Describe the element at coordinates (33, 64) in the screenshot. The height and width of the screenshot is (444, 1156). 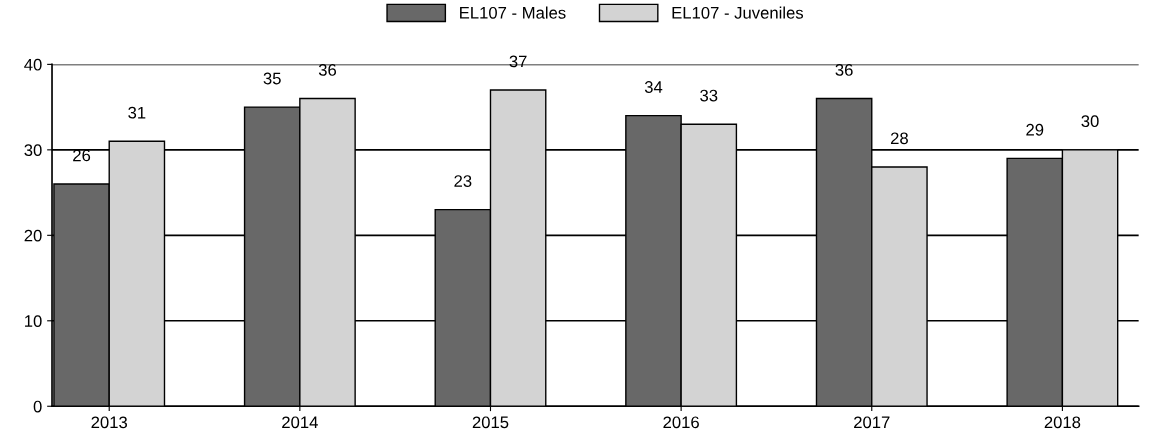
I see `y-tick-label: 40` at that location.